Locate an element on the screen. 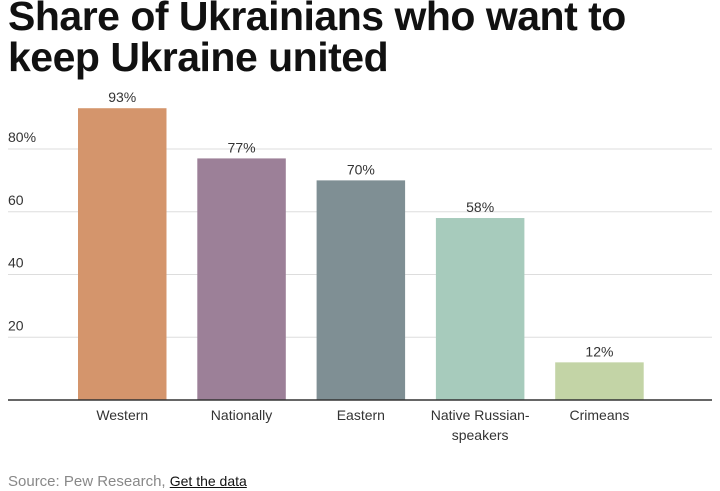 Image resolution: width=720 pixels, height=491 pixels. x-tick-label: Native Russian- is located at coordinates (480, 415).